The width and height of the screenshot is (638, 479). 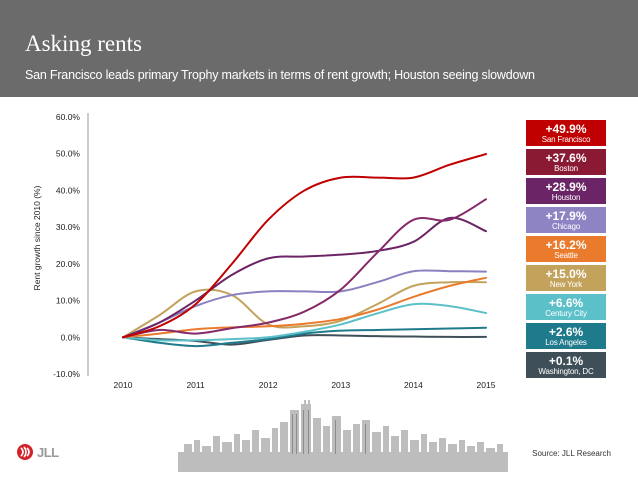 I want to click on legend-item-century-city: +6.6% Century City, so click(x=566, y=307).